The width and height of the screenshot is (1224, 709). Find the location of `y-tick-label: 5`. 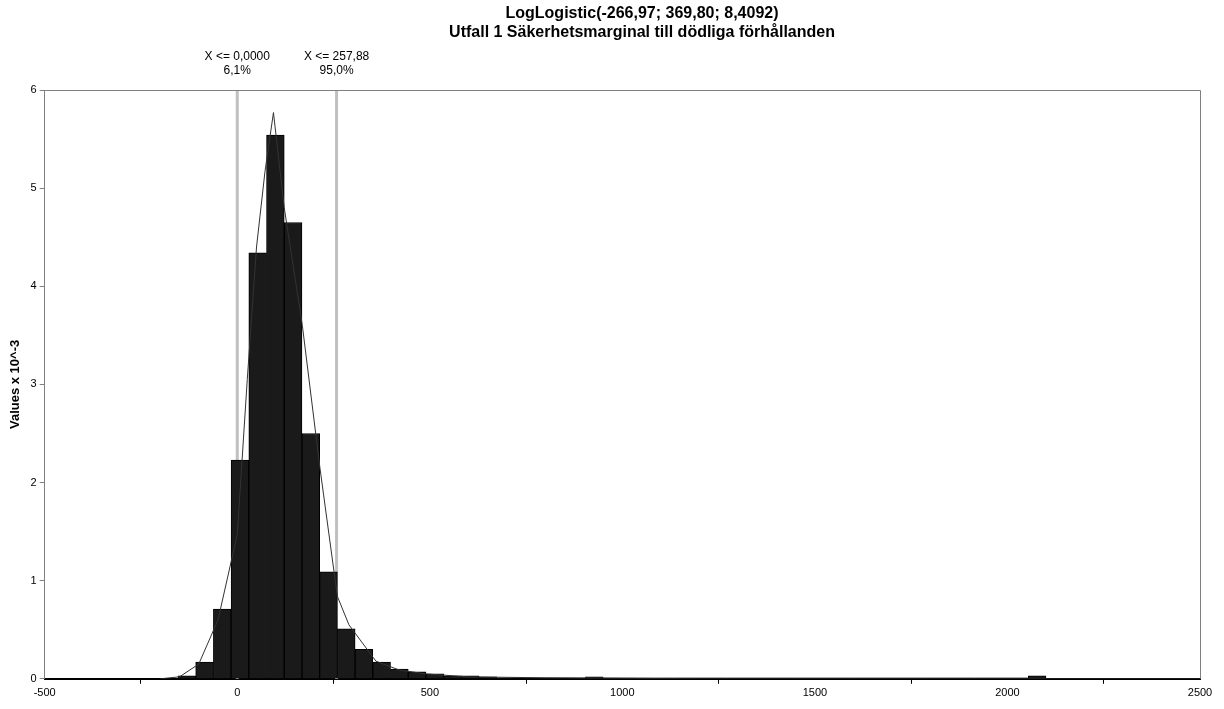

y-tick-label: 5 is located at coordinates (33, 187).